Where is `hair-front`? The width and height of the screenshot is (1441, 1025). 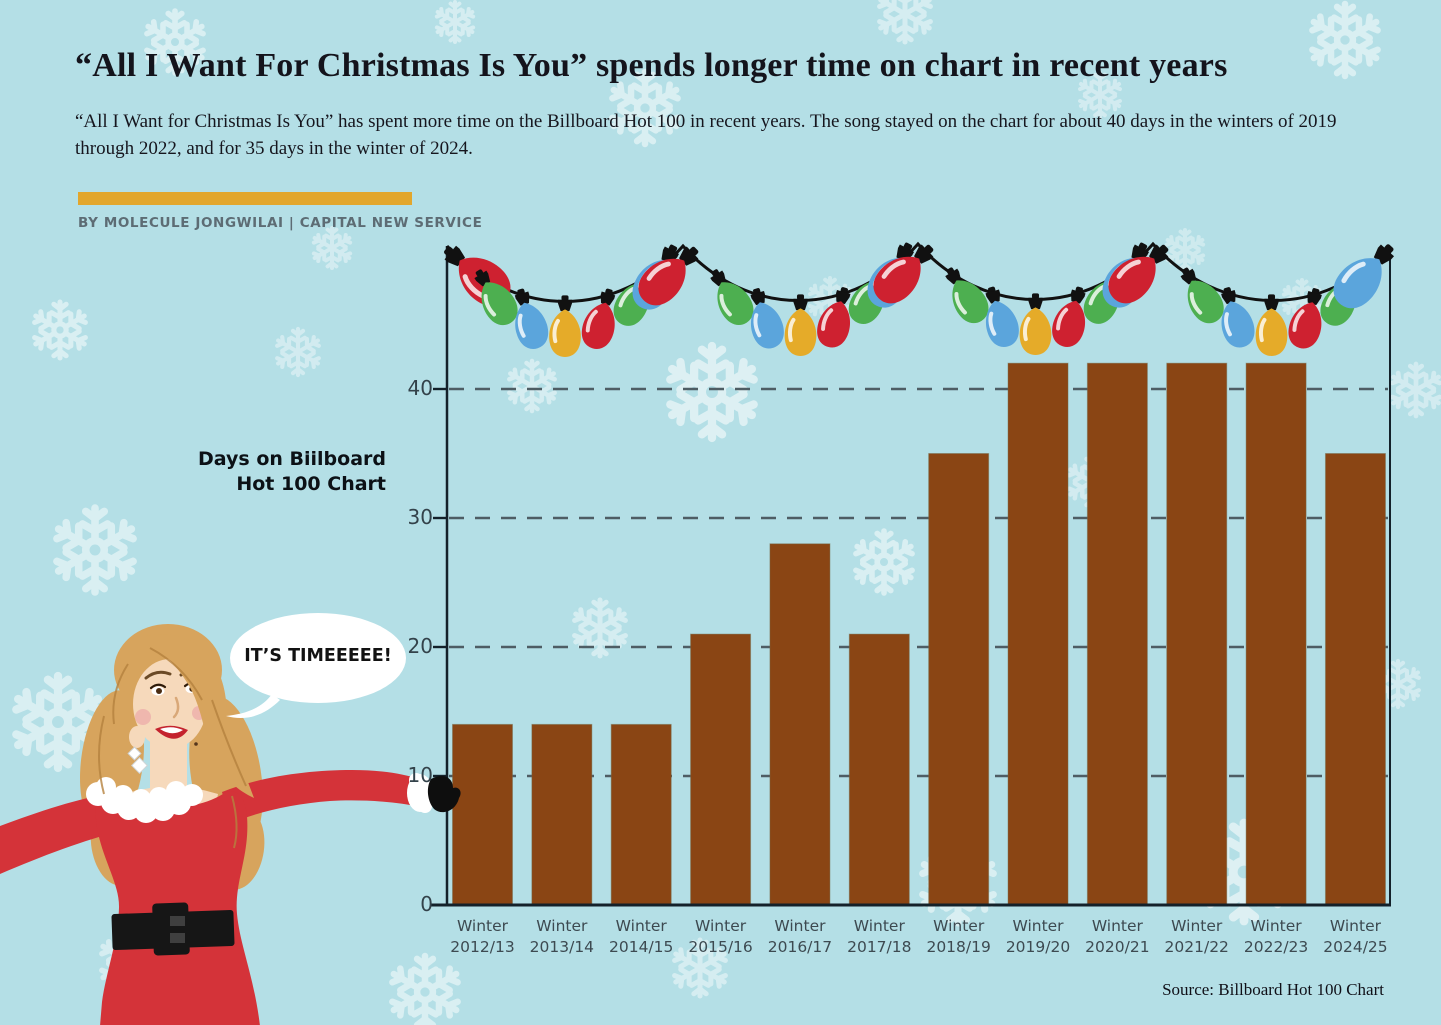 hair-front is located at coordinates (200, 716).